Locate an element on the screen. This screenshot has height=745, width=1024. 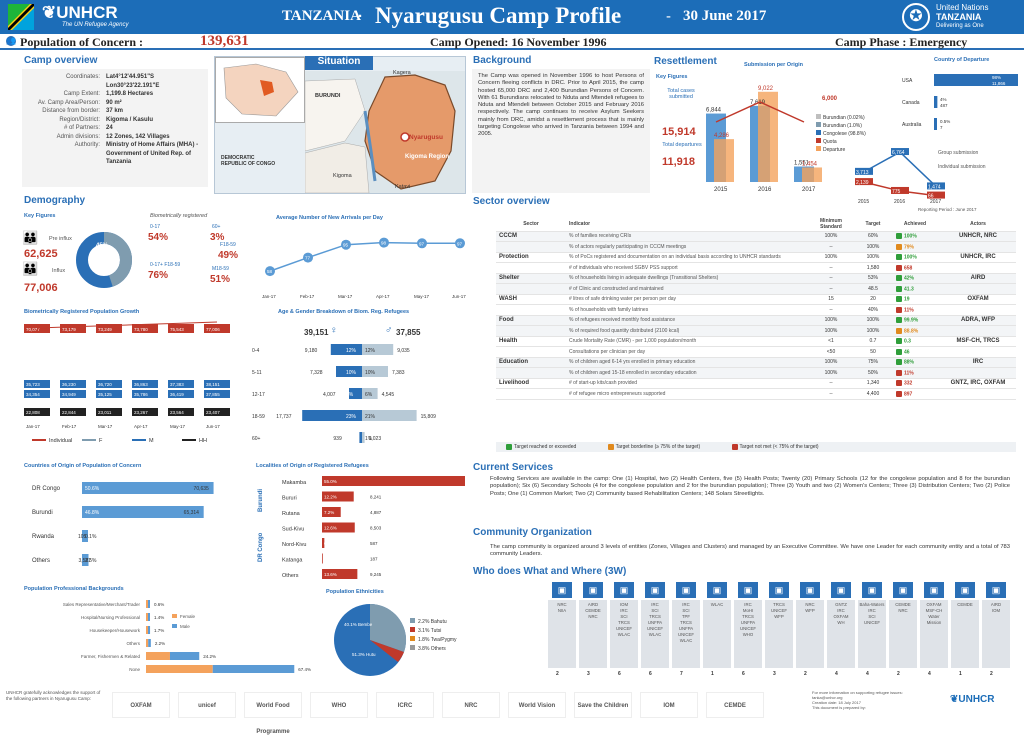
achieved-cell: 42% is located at coordinates (915, 278).